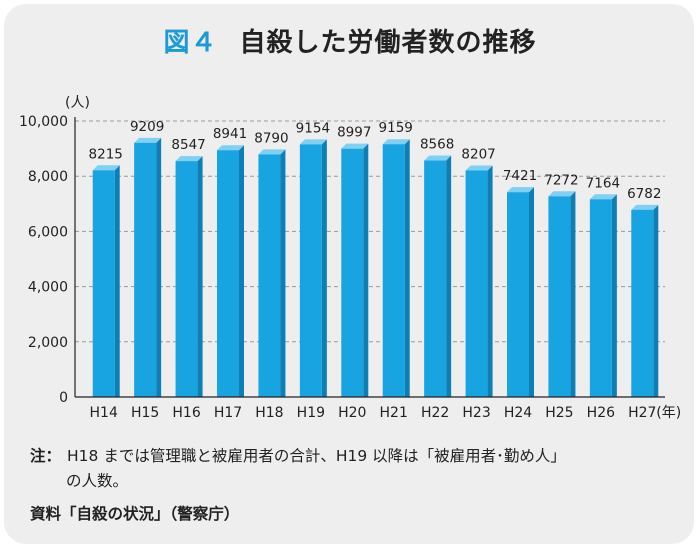 The width and height of the screenshot is (700, 550). What do you see at coordinates (352, 413) in the screenshot?
I see `x-tick-label: H20` at bounding box center [352, 413].